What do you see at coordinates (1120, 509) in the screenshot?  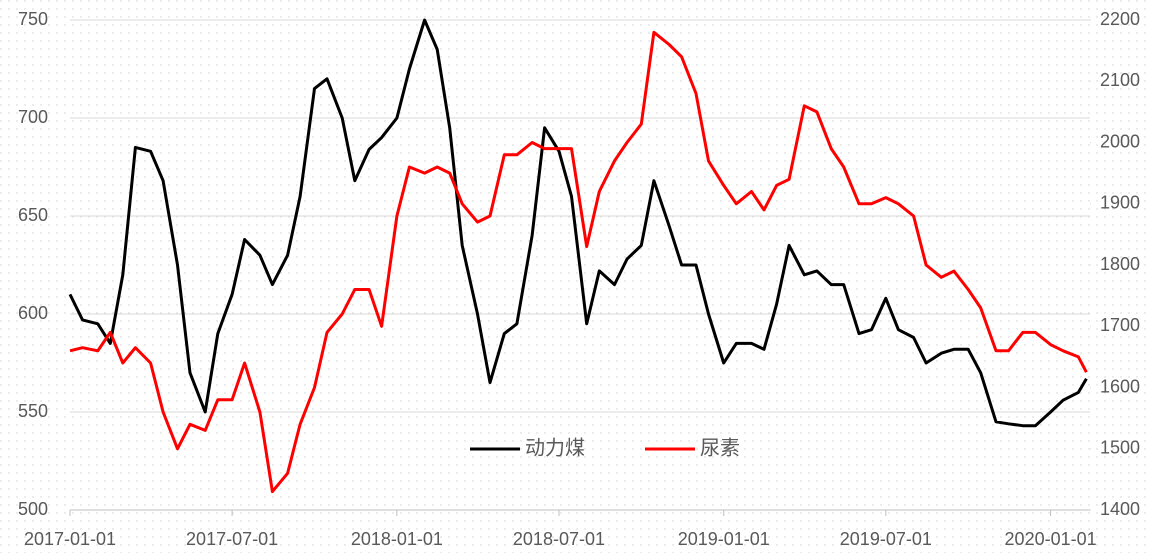 I see `y2-tick-label: 1400` at bounding box center [1120, 509].